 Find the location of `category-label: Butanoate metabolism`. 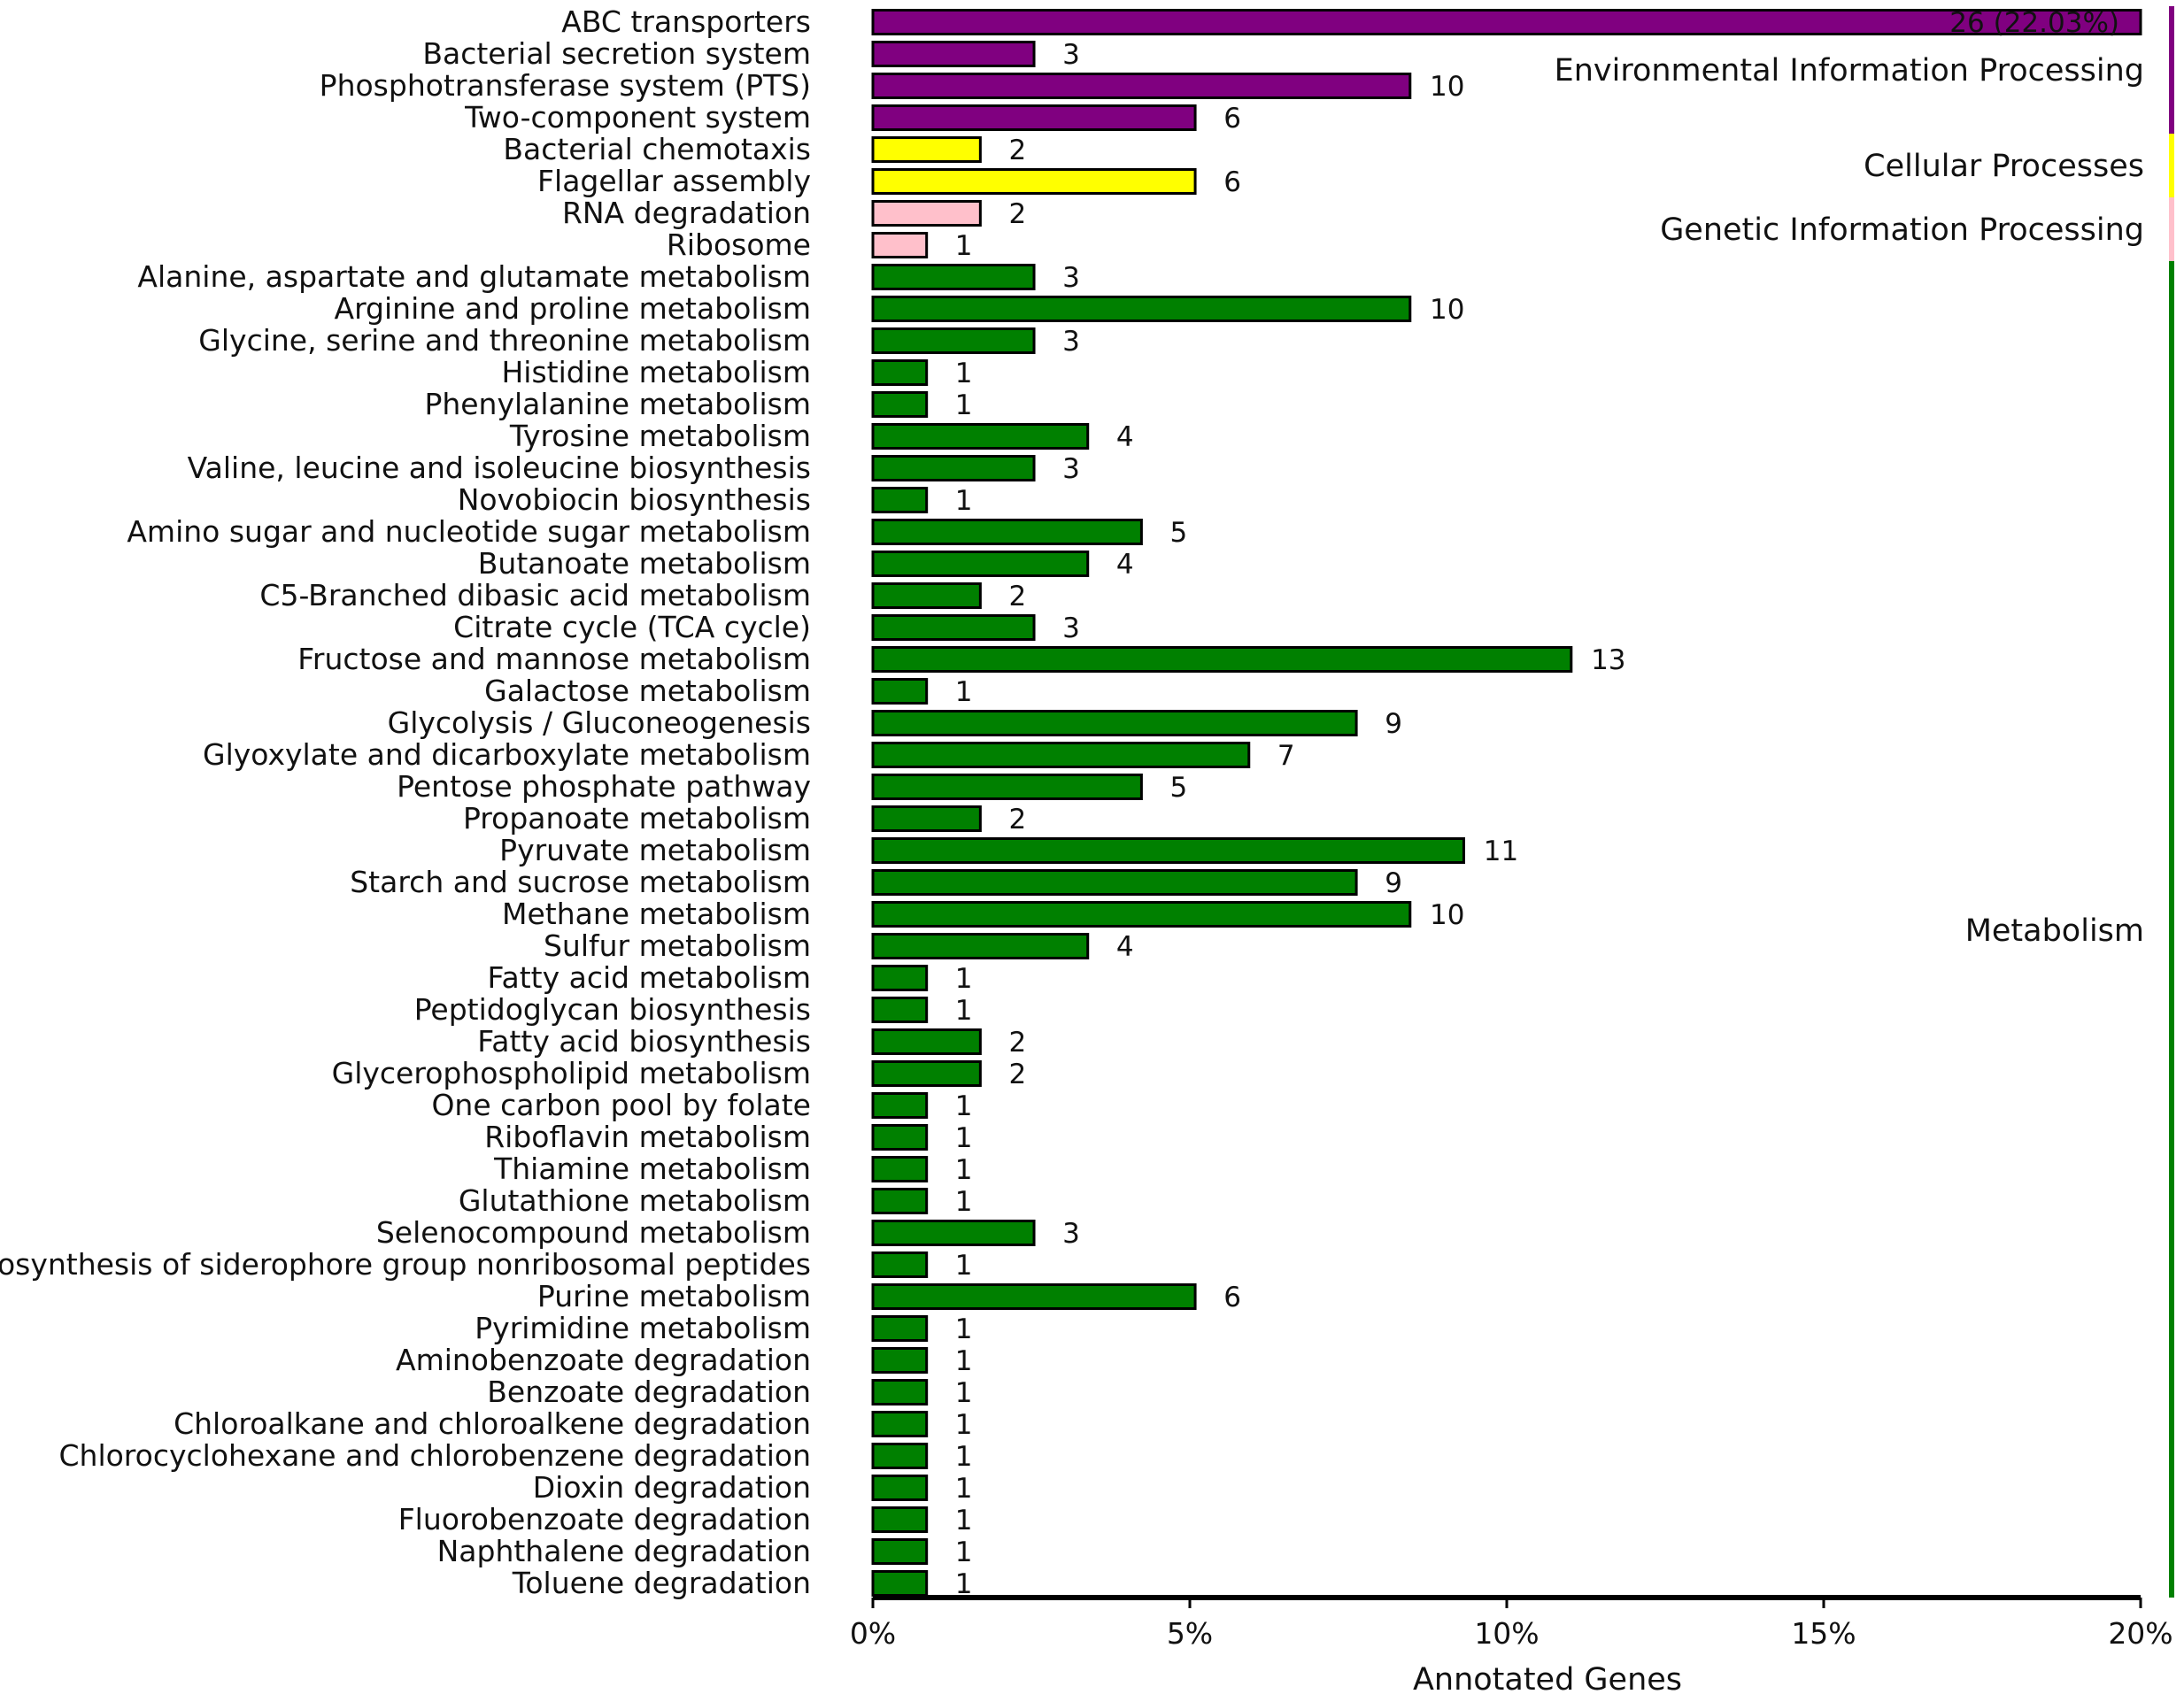

category-label: Butanoate metabolism is located at coordinates (644, 563).